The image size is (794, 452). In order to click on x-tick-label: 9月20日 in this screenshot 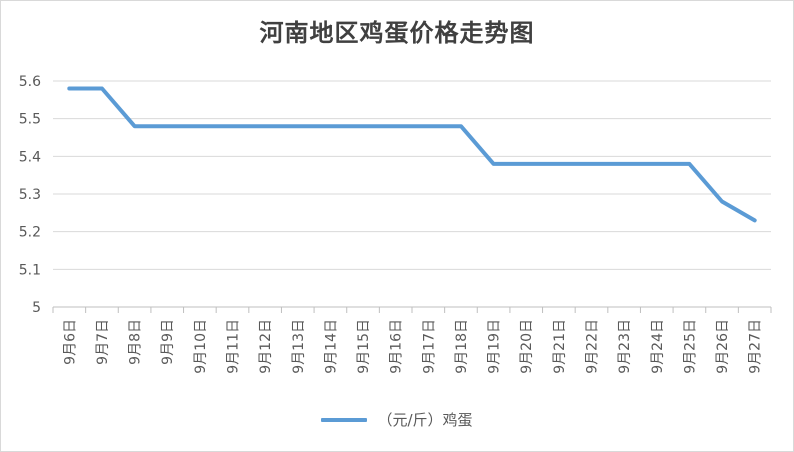, I will do `click(527, 346)`.